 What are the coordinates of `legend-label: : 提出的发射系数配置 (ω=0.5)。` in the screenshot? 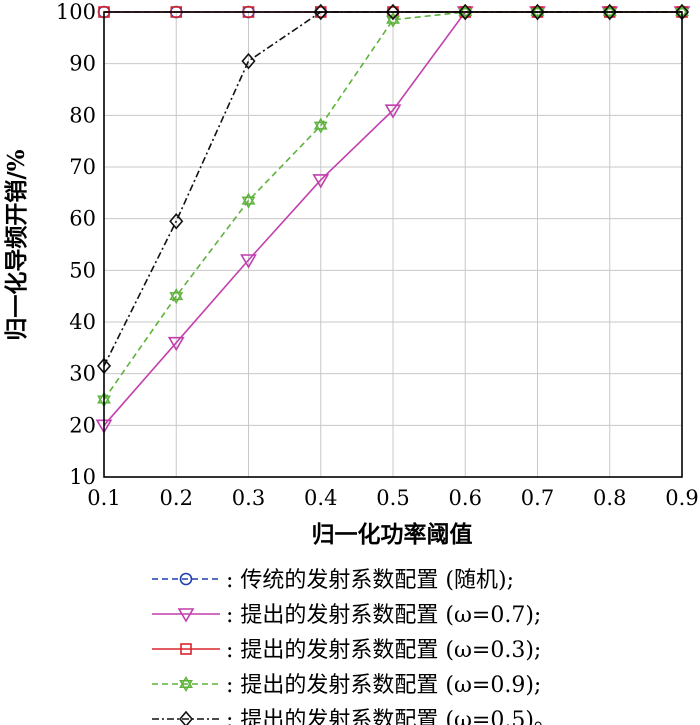 It's located at (391, 716).